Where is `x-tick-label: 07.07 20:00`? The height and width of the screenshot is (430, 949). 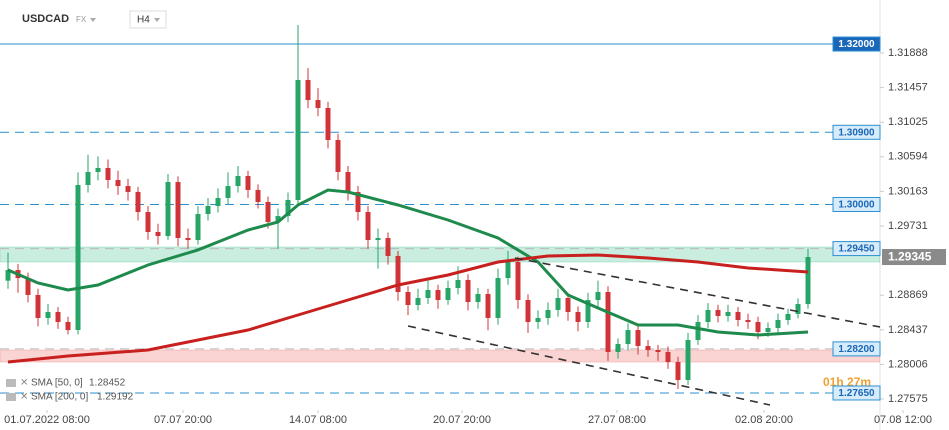 x-tick-label: 07.07 20:00 is located at coordinates (183, 420).